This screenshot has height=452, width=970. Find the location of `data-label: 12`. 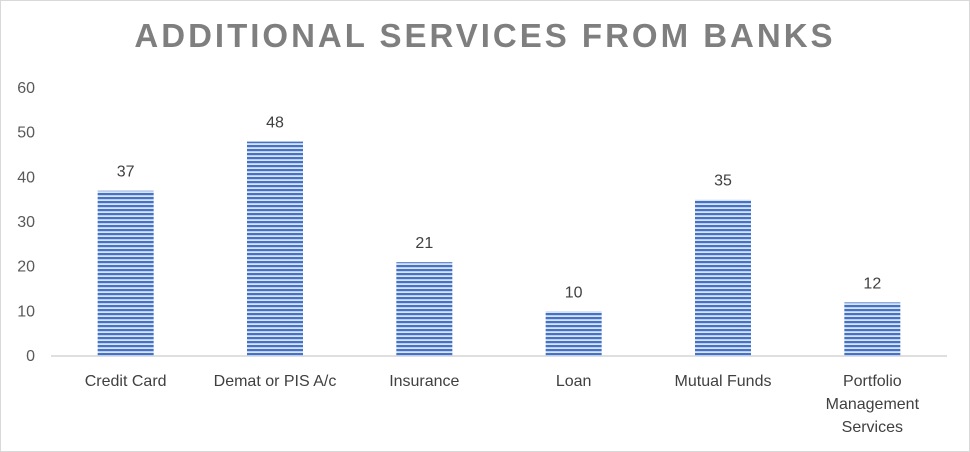

data-label: 12 is located at coordinates (872, 283).